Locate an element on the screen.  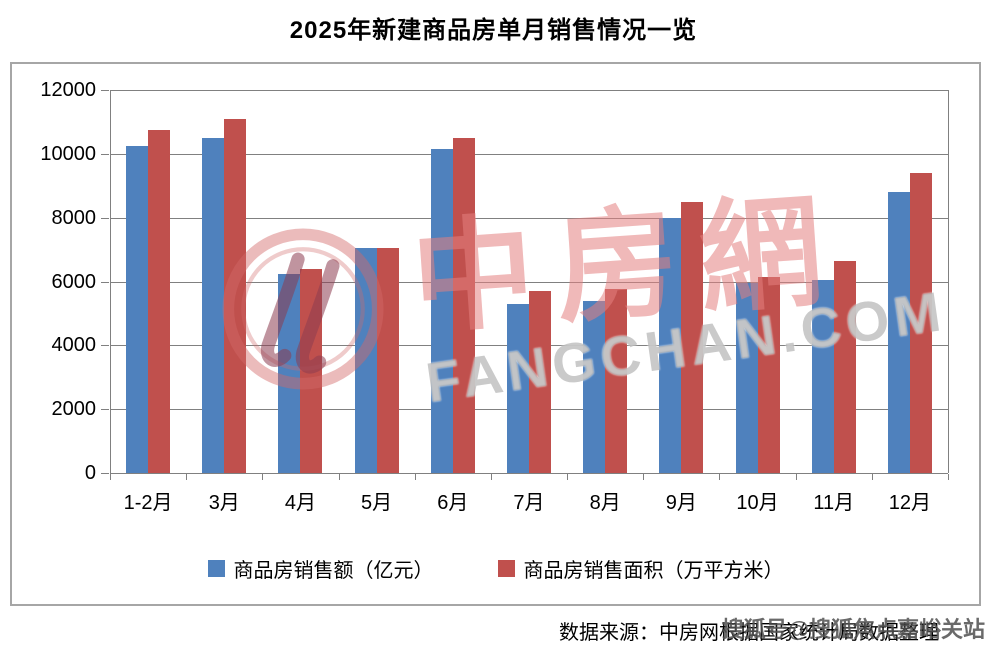
x-axis-label-6月: 6月 is located at coordinates (453, 503).